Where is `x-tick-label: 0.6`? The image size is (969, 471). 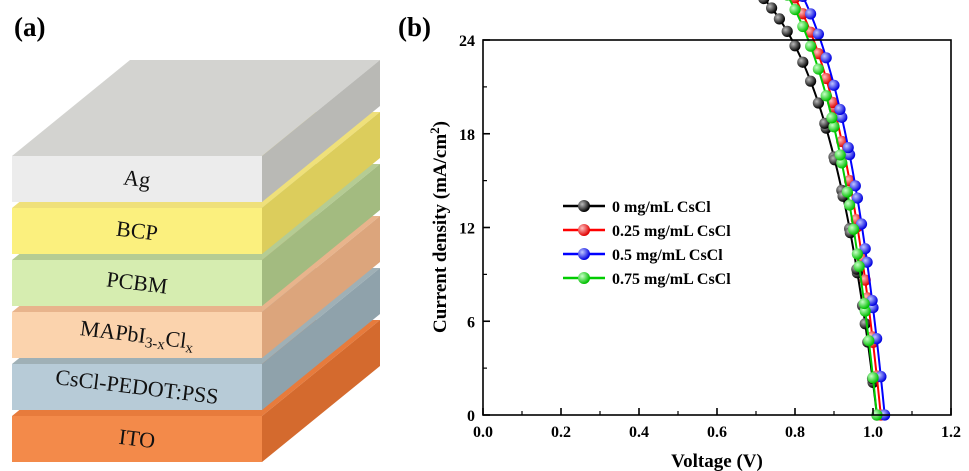 x-tick-label: 0.6 is located at coordinates (717, 432).